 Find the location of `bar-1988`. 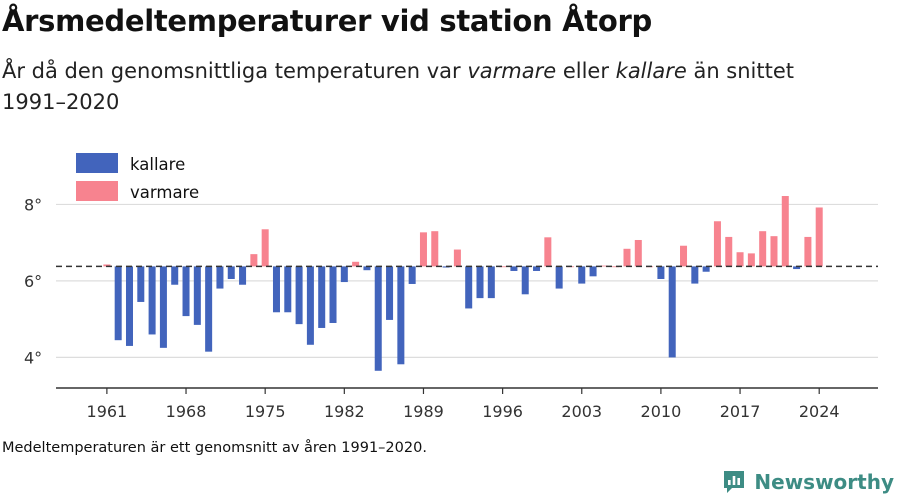

bar-1988 is located at coordinates (412, 275).